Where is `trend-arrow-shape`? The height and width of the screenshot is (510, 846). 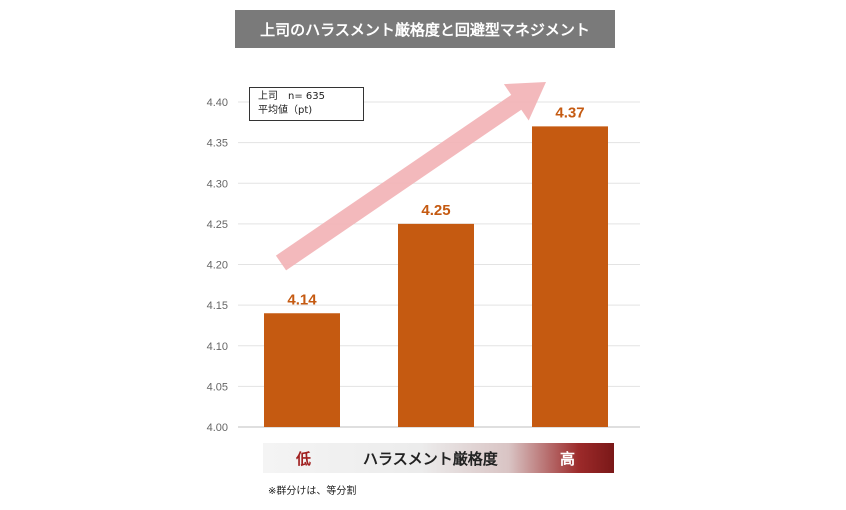 trend-arrow-shape is located at coordinates (410, 176).